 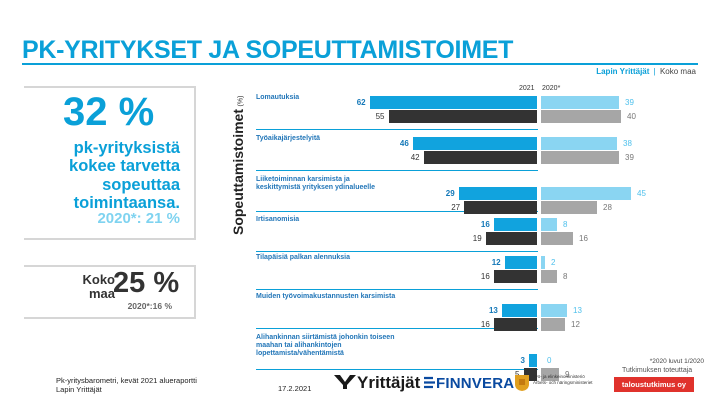 I want to click on value-label-2021-3-0: 16, so click(x=485, y=224).